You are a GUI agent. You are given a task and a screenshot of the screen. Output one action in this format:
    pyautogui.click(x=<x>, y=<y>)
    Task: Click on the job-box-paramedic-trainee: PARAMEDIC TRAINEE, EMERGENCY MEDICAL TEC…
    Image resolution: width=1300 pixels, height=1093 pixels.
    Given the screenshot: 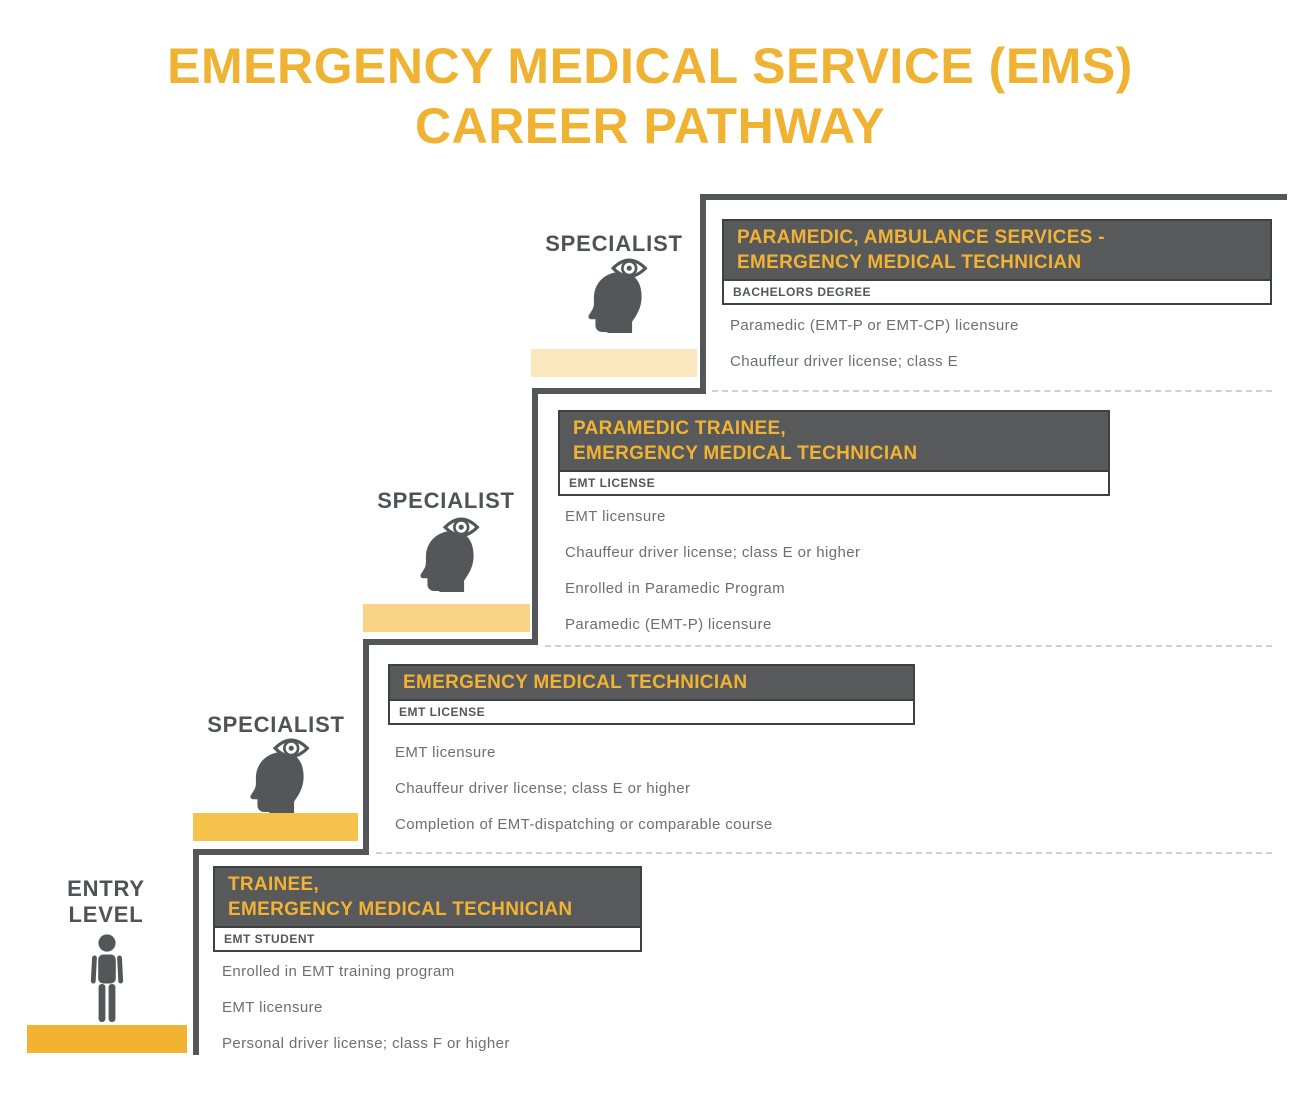 What is the action you would take?
    pyautogui.click(x=834, y=453)
    